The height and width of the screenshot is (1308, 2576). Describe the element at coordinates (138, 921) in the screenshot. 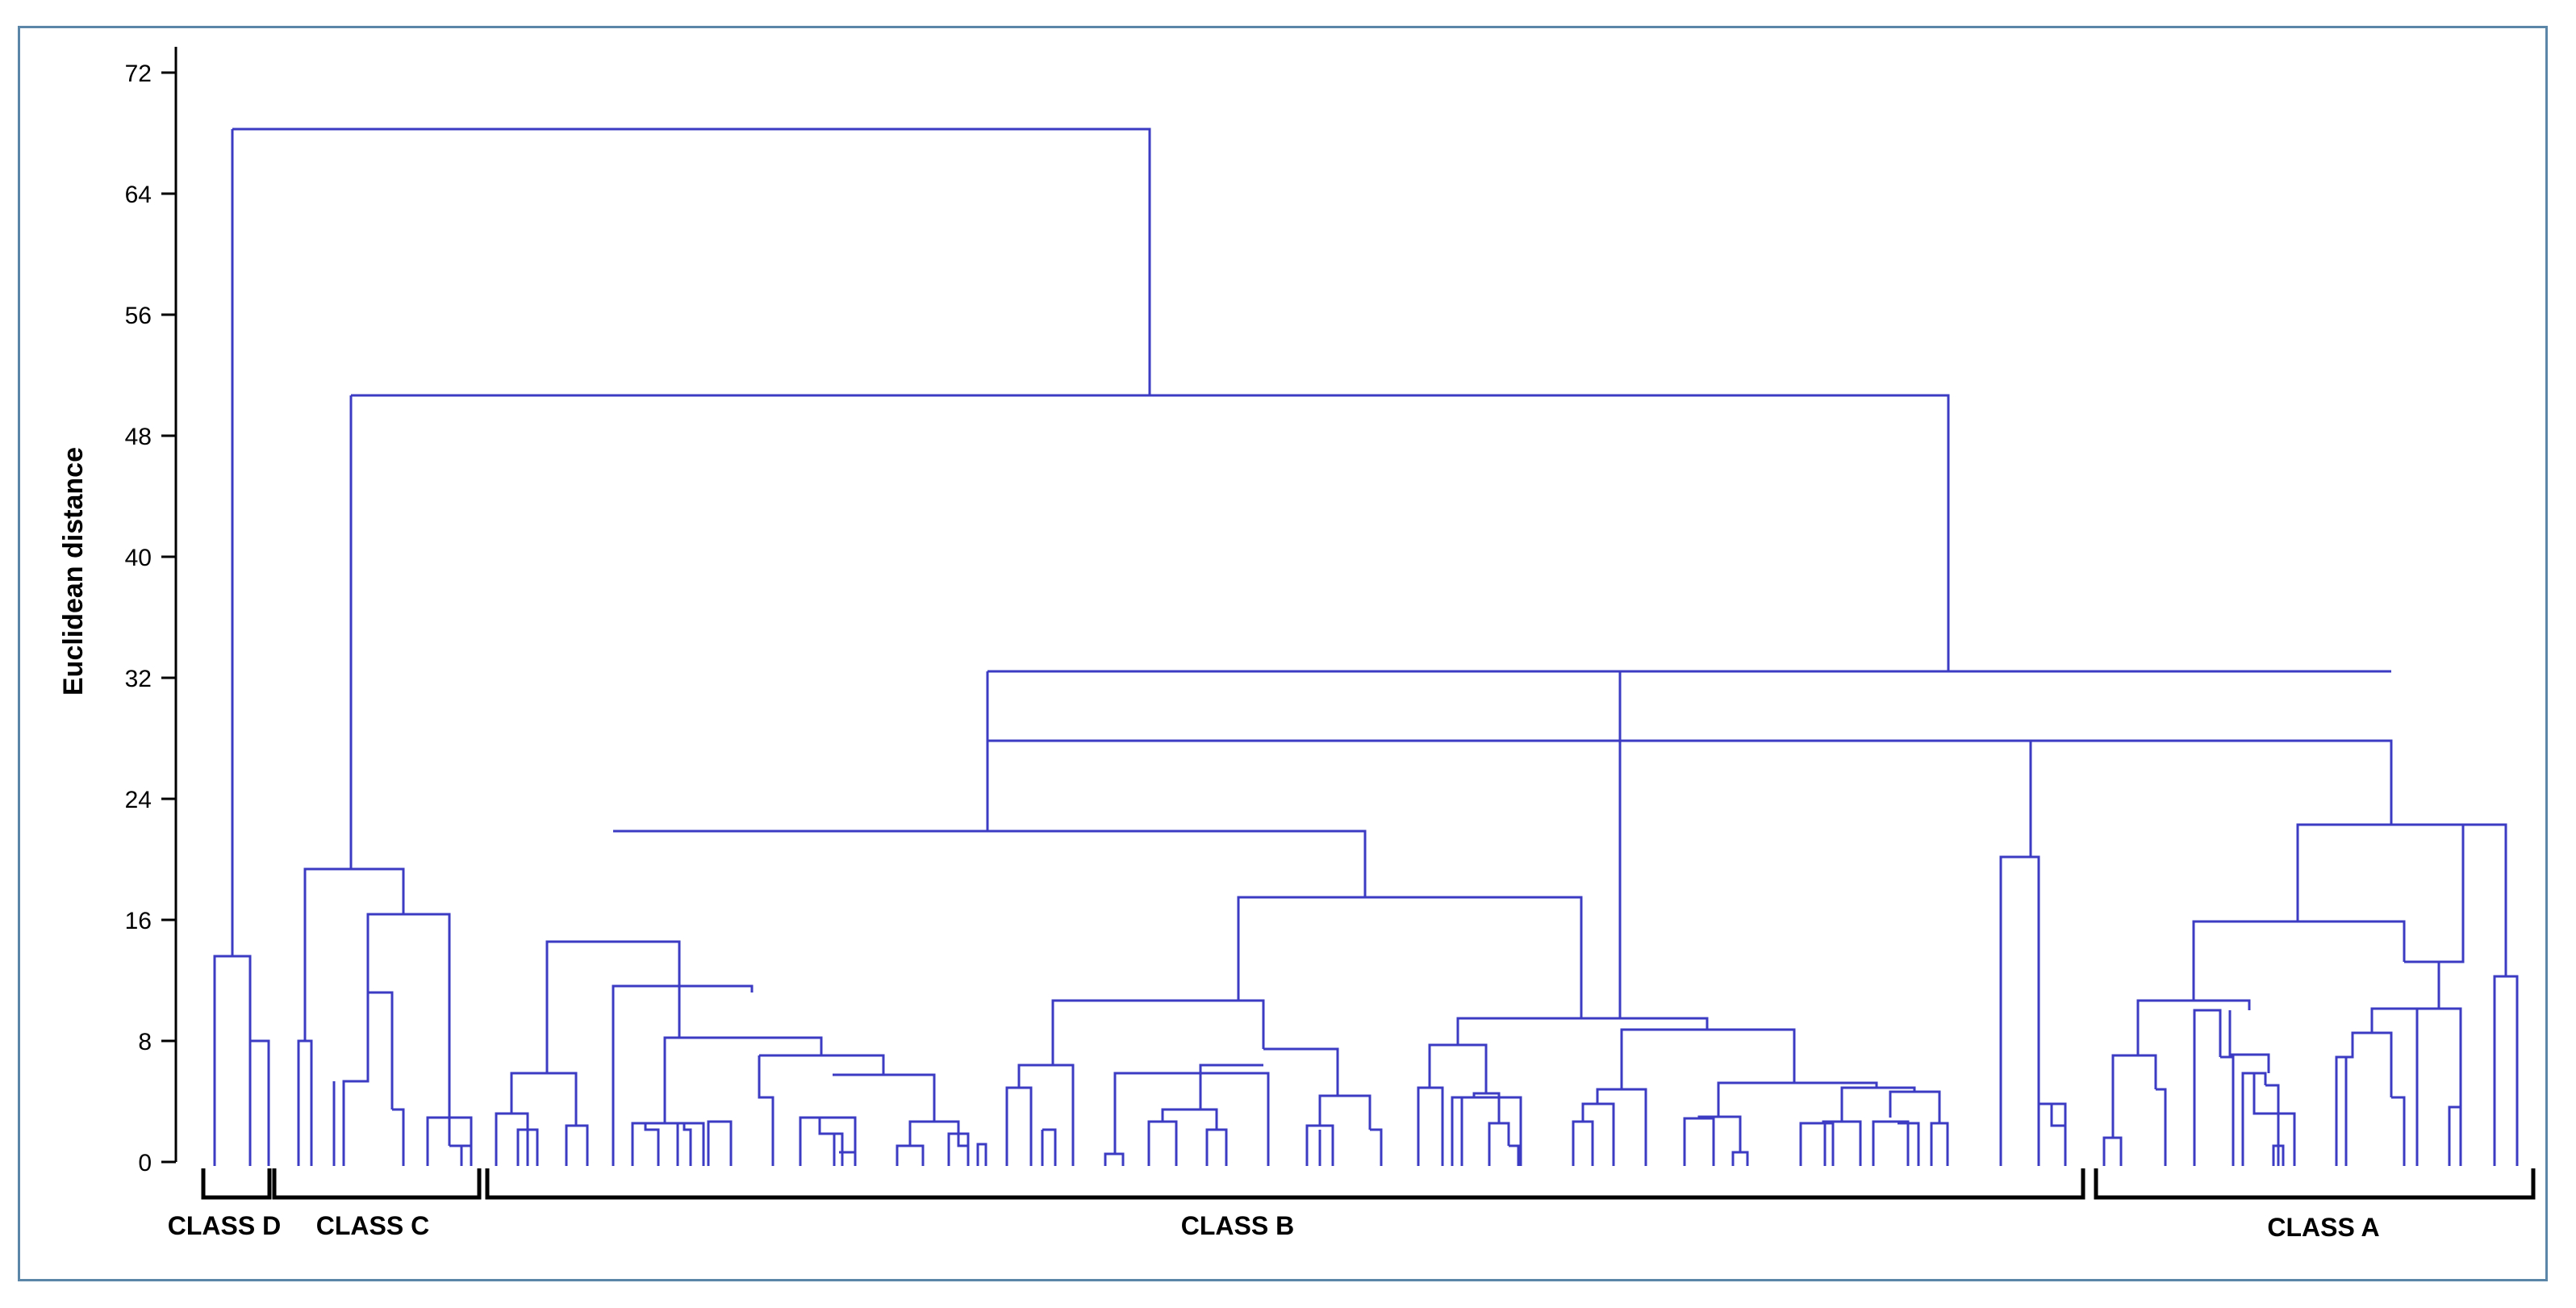

I see `y-tick-label: 16` at that location.